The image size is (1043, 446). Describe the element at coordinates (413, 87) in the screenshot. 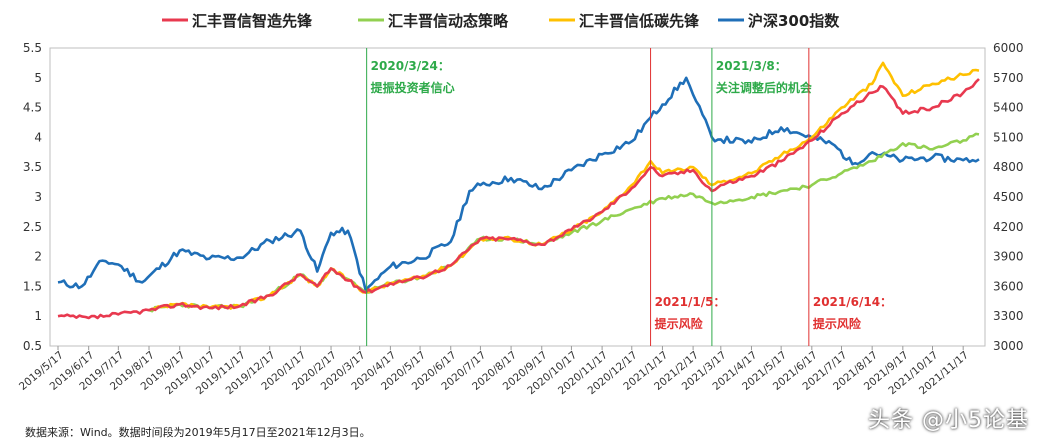

I see `annotation-text: 提振投资者信心` at that location.